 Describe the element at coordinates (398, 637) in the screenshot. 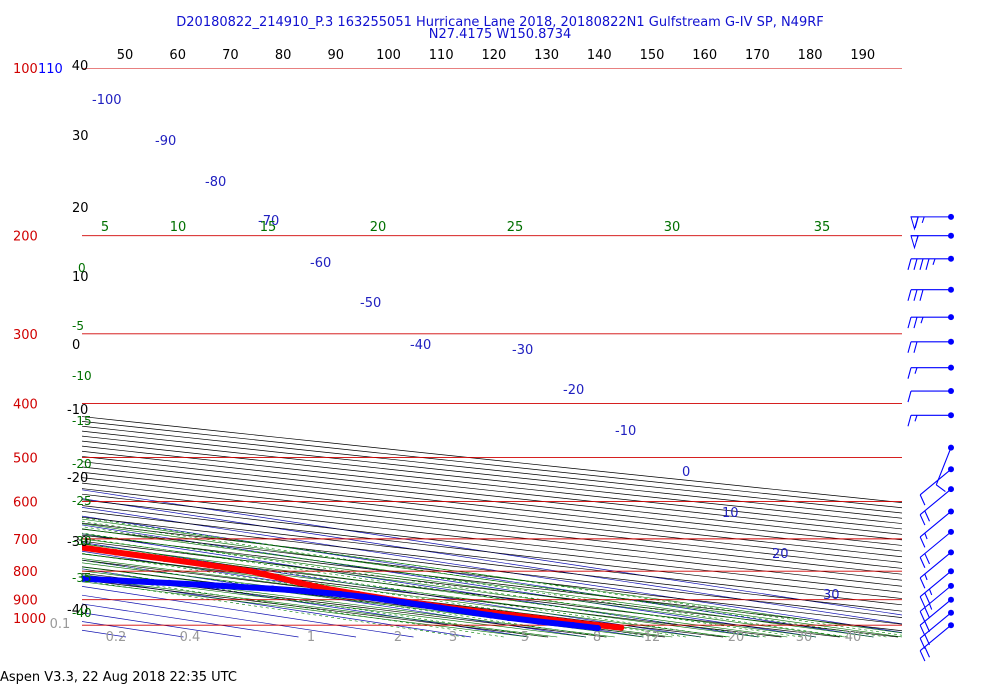

I see `mixing-ratio-label: 2` at that location.